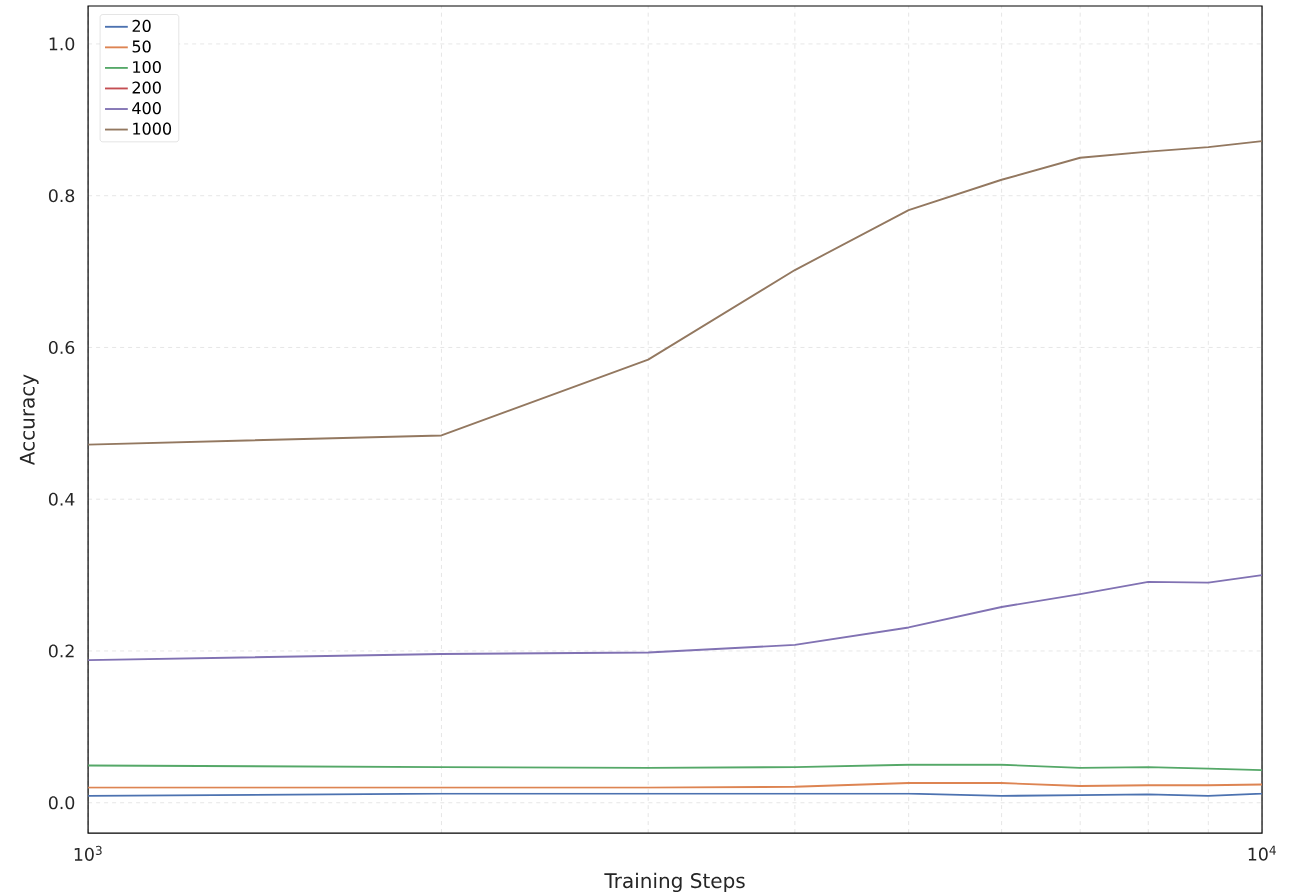  I want to click on legend-label: 50, so click(141, 46).